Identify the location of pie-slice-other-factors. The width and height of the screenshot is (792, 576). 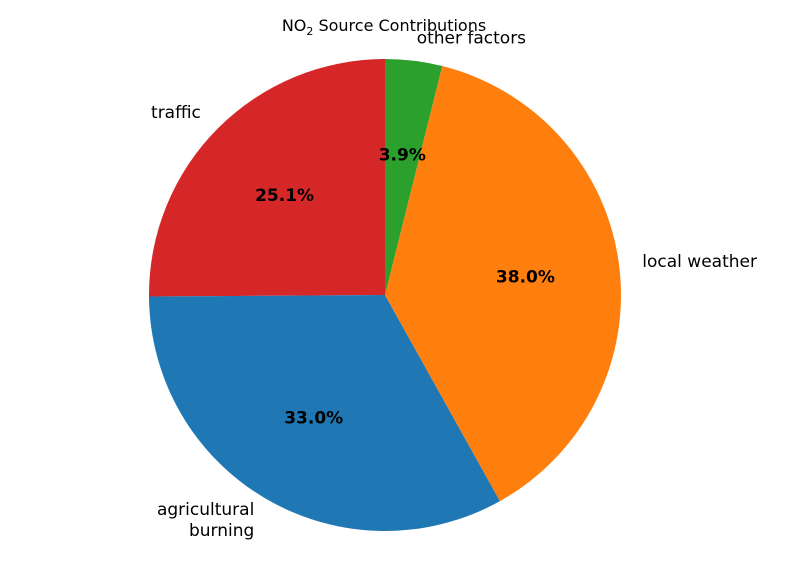
(414, 177).